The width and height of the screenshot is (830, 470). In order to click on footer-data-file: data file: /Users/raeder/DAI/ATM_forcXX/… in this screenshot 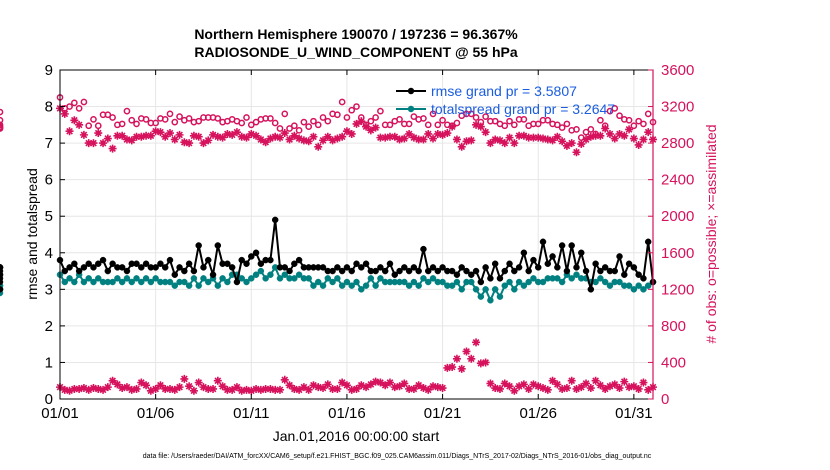, I will do `click(397, 456)`.